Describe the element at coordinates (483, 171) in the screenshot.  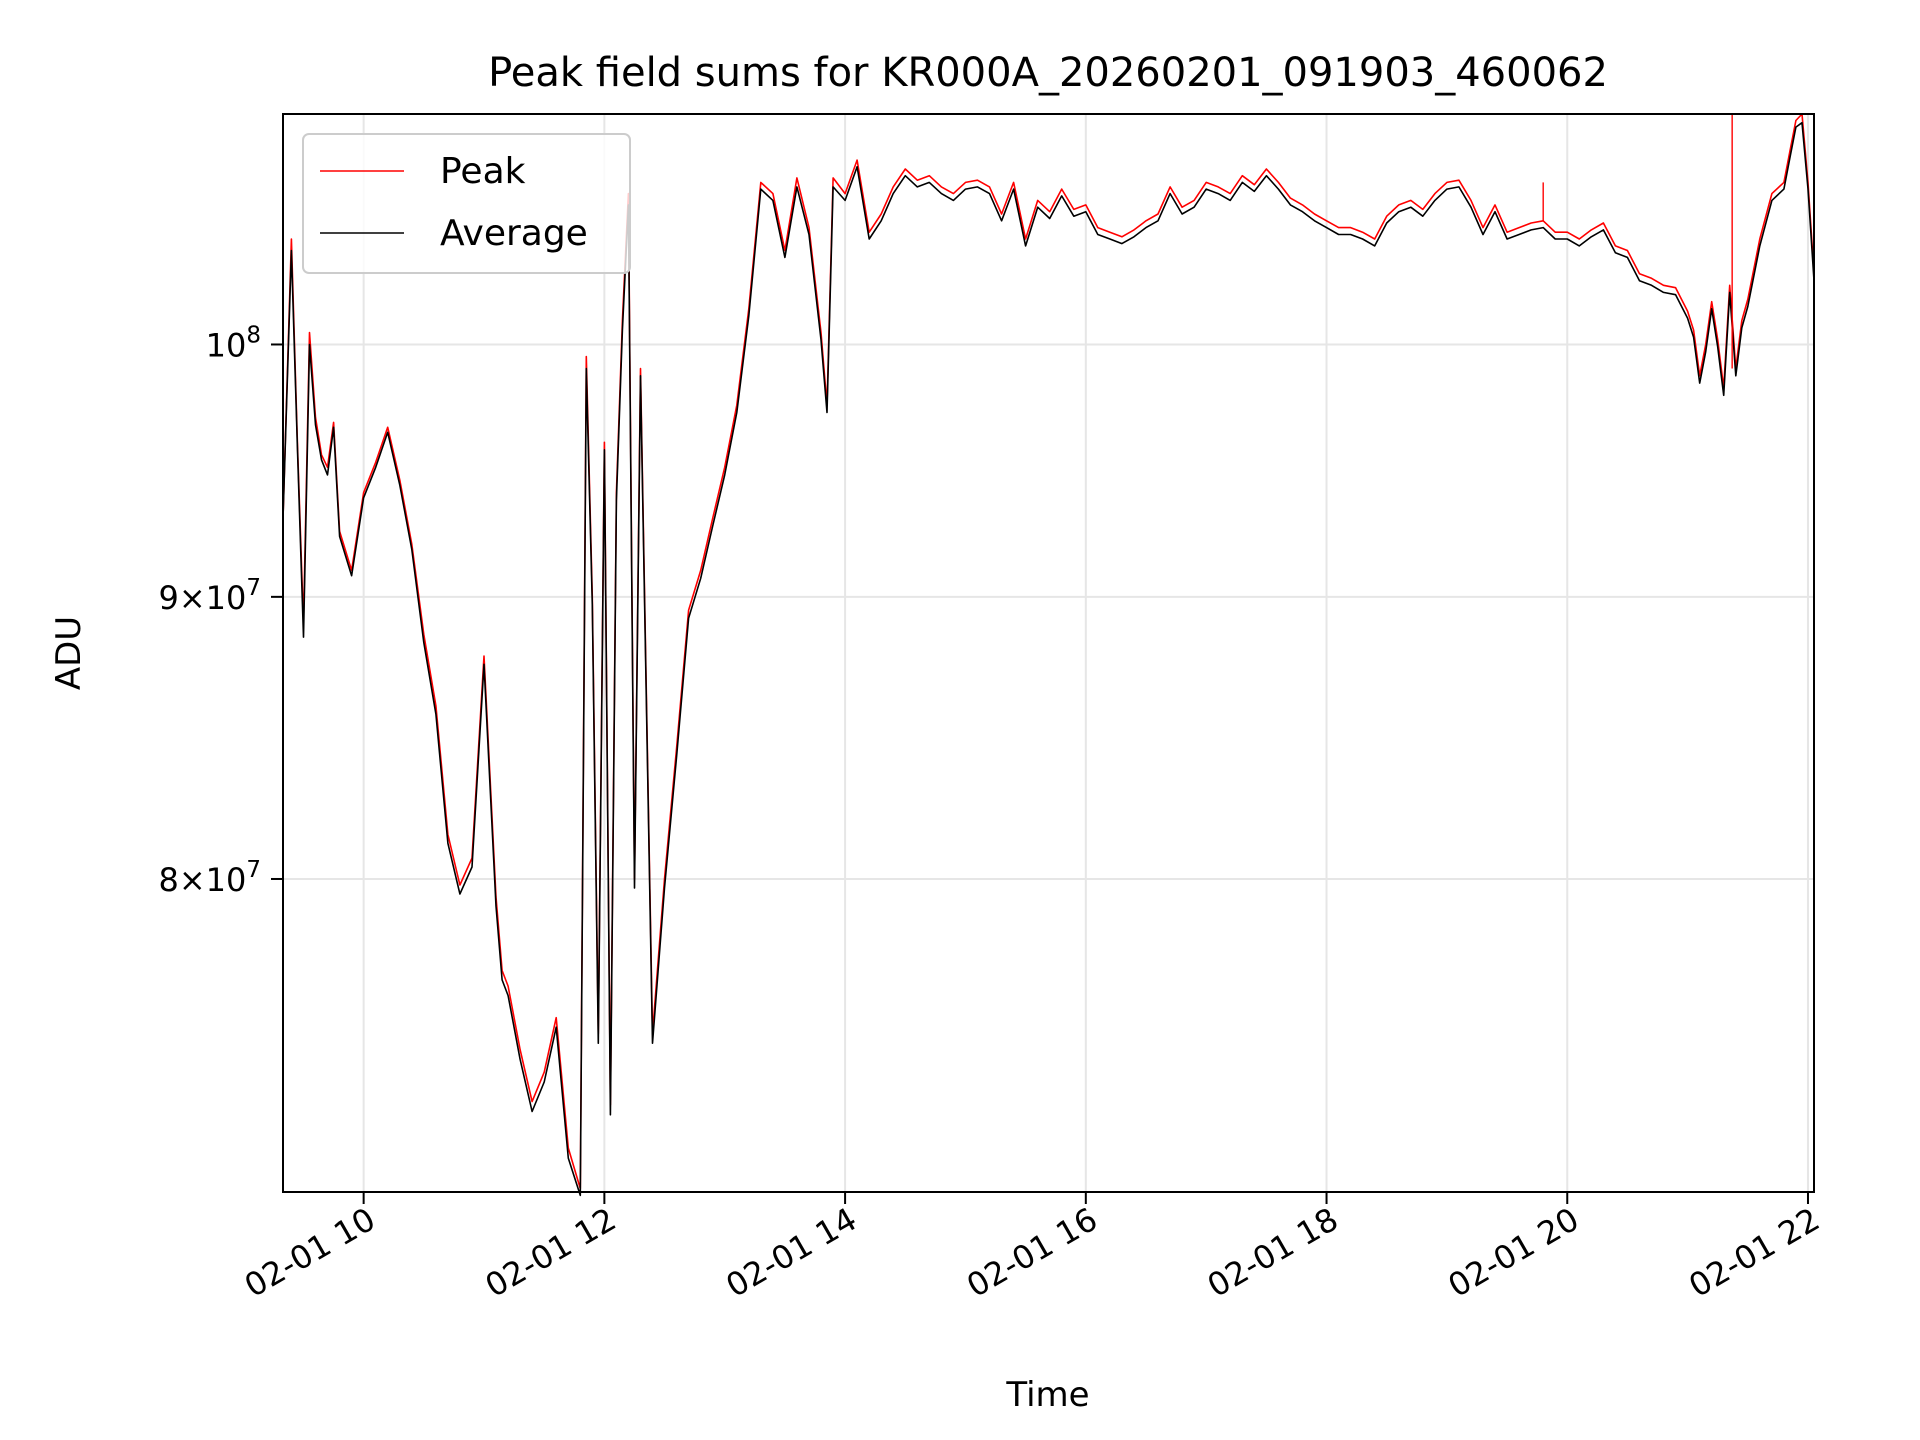
I see `legend-label-peak: Peak` at that location.